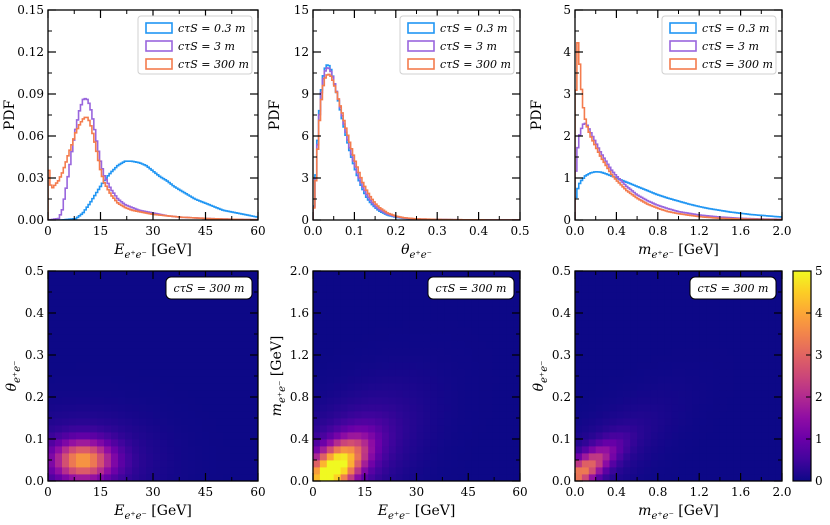 The height and width of the screenshot is (525, 830). What do you see at coordinates (416, 492) in the screenshot?
I see `heat_E_m-xtick-label-2: 30` at bounding box center [416, 492].